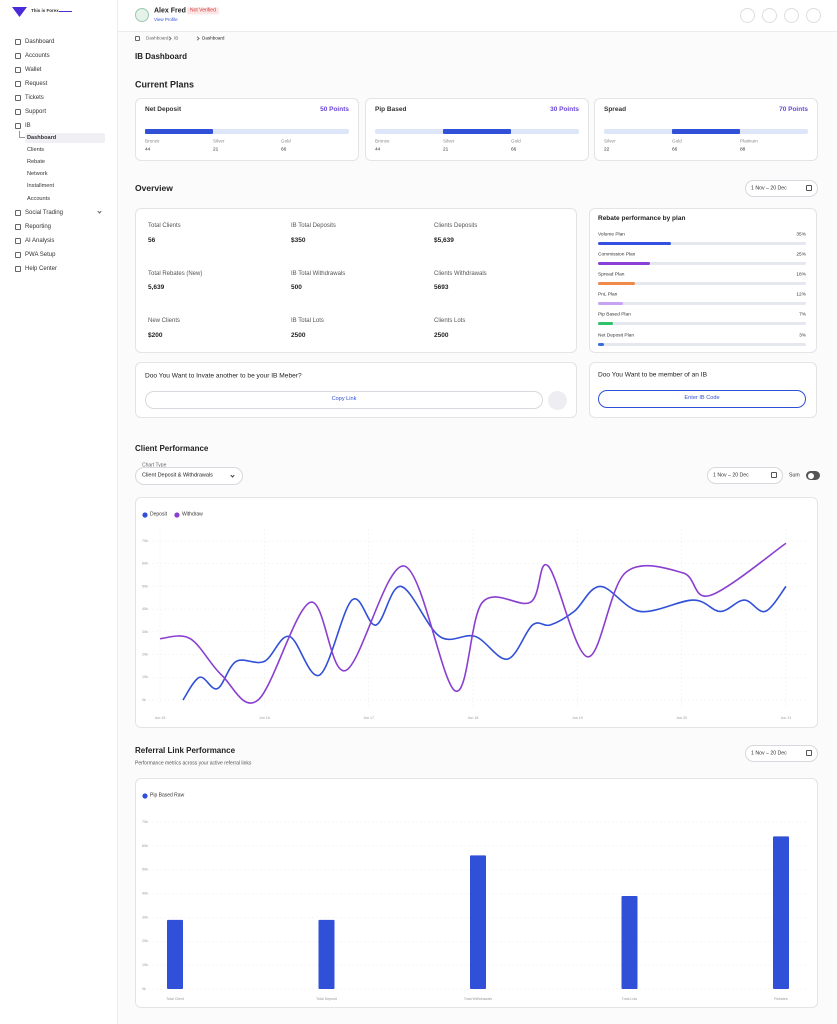 The height and width of the screenshot is (1024, 837). I want to click on nav-item: AI Analysis, so click(40, 240).